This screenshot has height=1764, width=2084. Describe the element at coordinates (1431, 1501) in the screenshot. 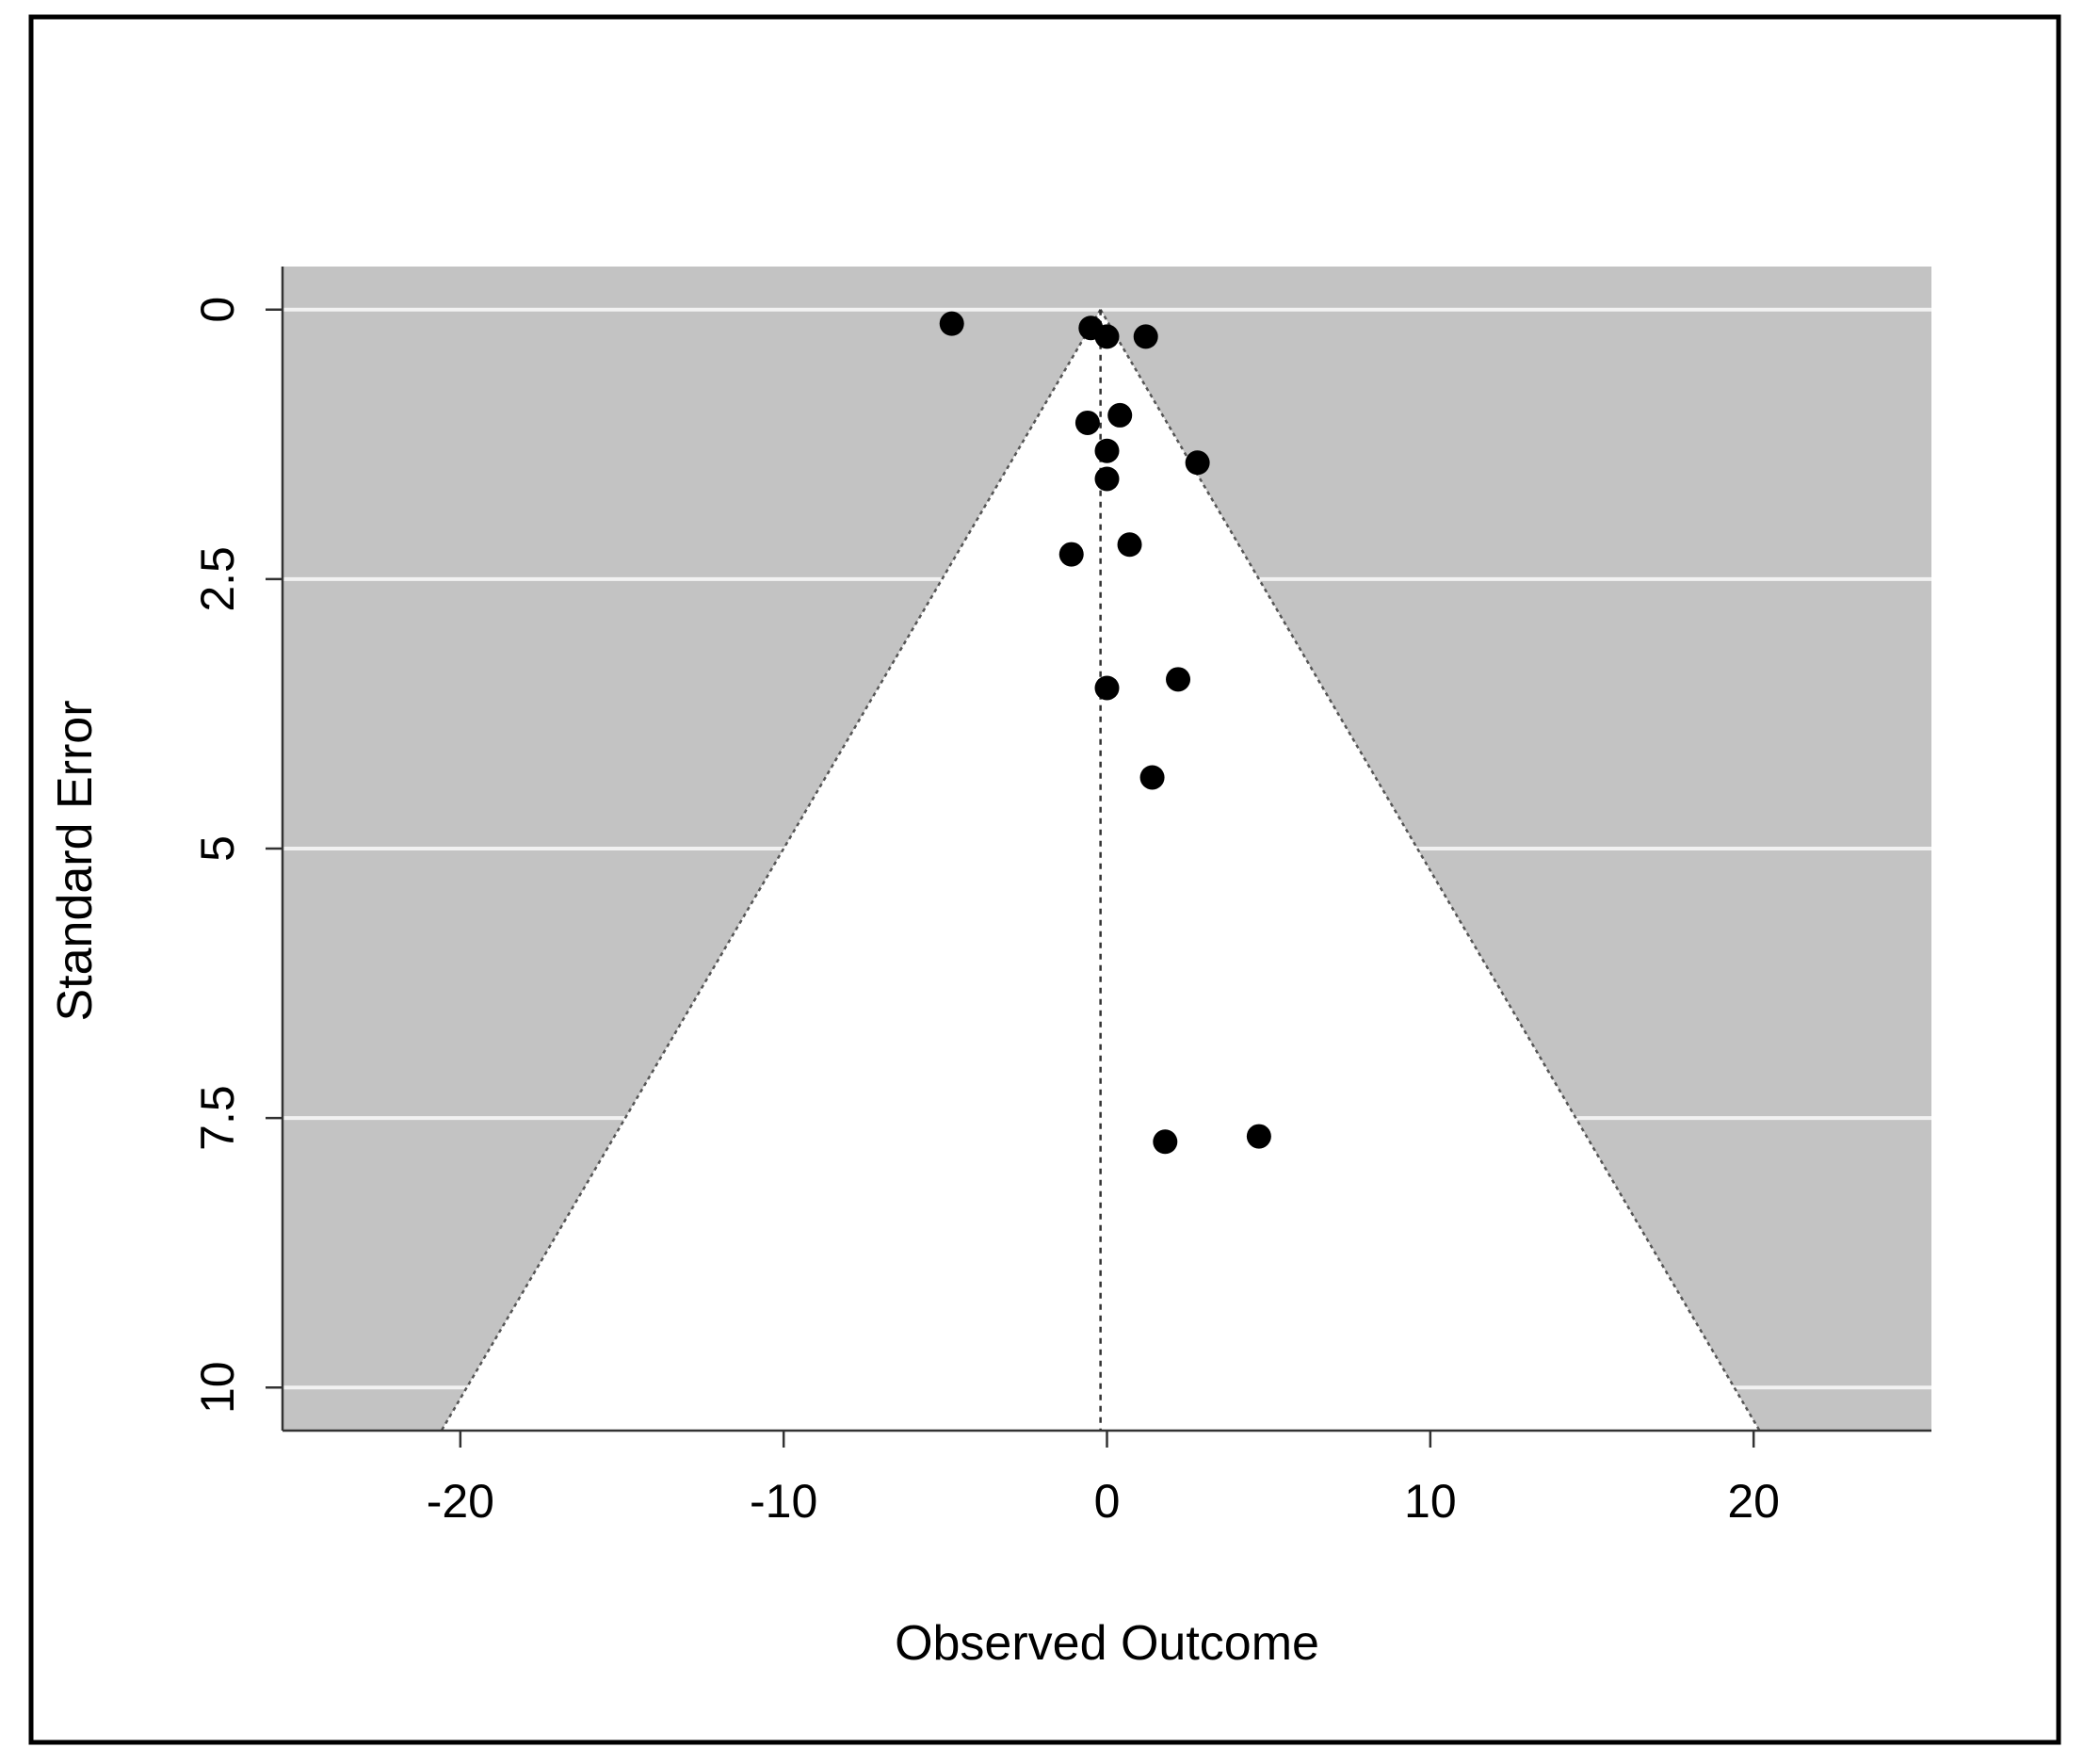

I see `x-tick-label: 10` at that location.